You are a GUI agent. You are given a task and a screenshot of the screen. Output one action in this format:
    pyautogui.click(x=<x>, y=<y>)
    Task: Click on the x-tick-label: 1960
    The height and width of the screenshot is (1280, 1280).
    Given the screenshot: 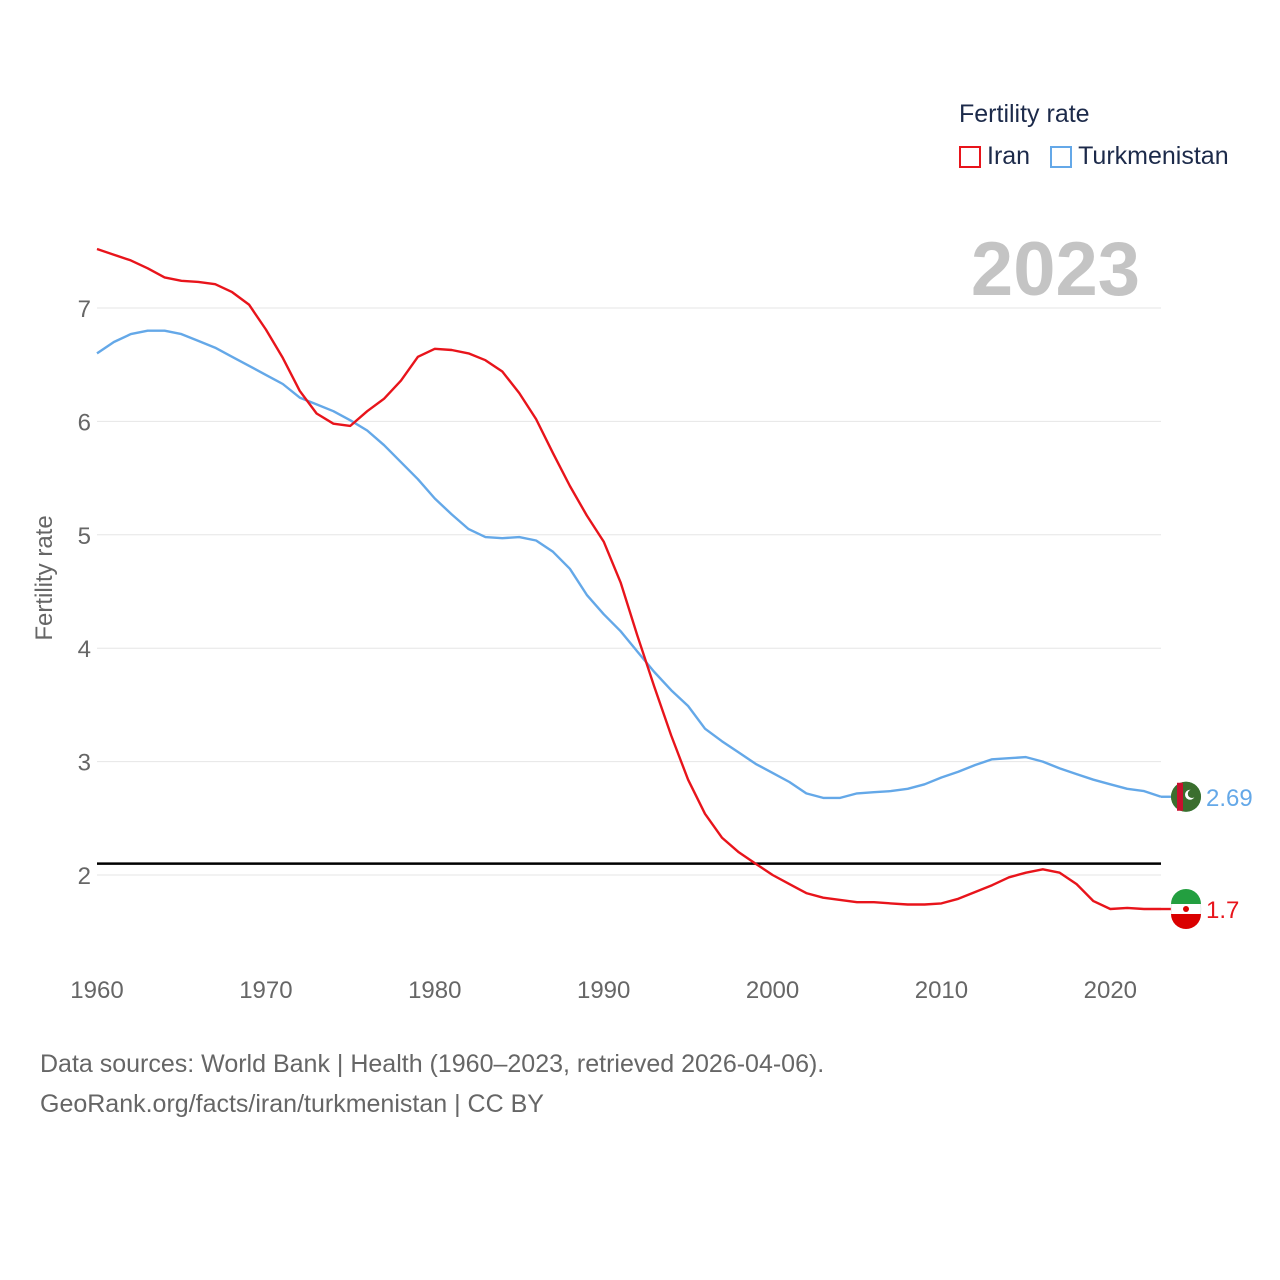 What is the action you would take?
    pyautogui.click(x=96, y=990)
    